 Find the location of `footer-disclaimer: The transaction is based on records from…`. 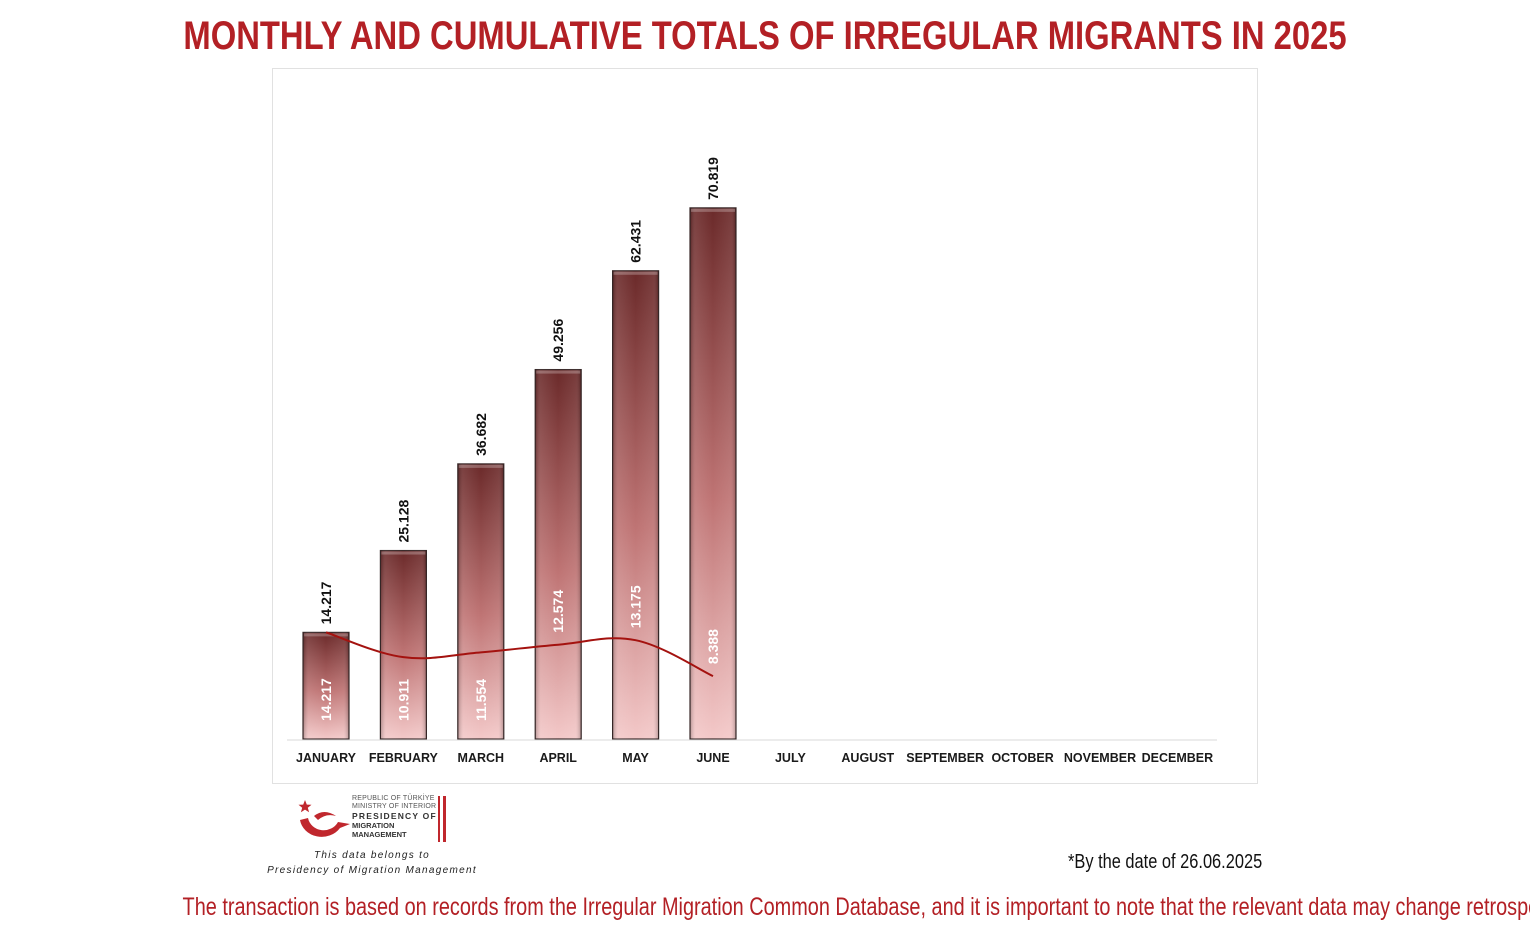

footer-disclaimer: The transaction is based on records from… is located at coordinates (765, 907).